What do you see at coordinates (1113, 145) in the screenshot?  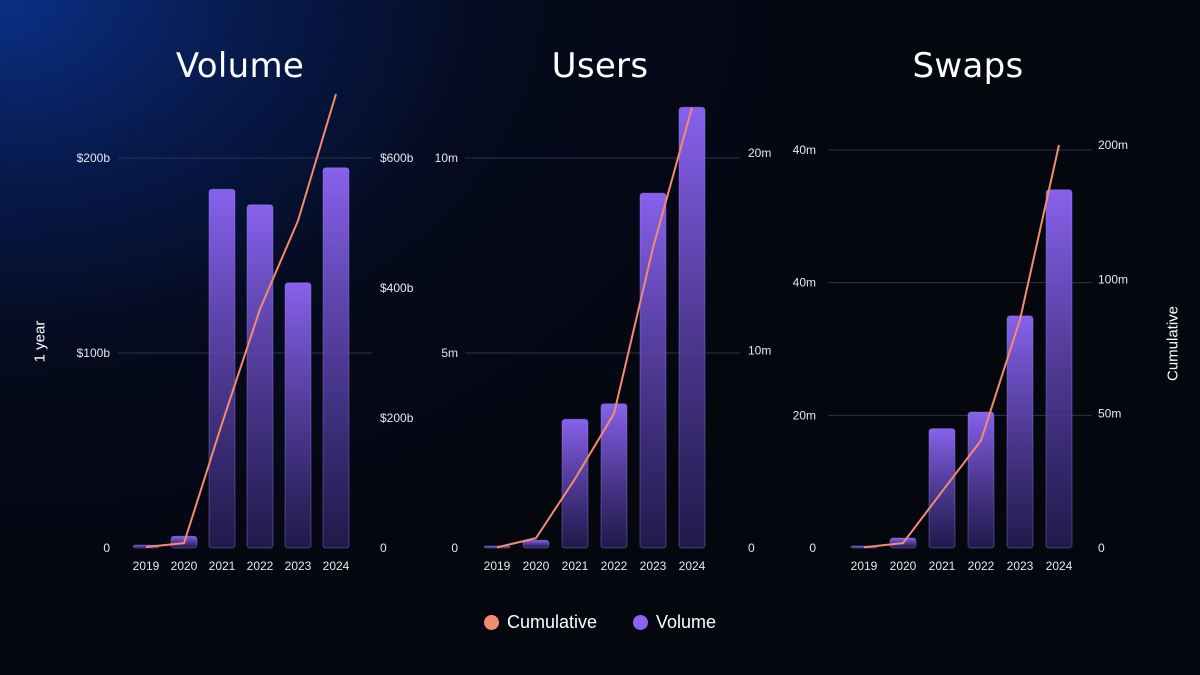 I see `swaps-right-tick-label: 200m` at bounding box center [1113, 145].